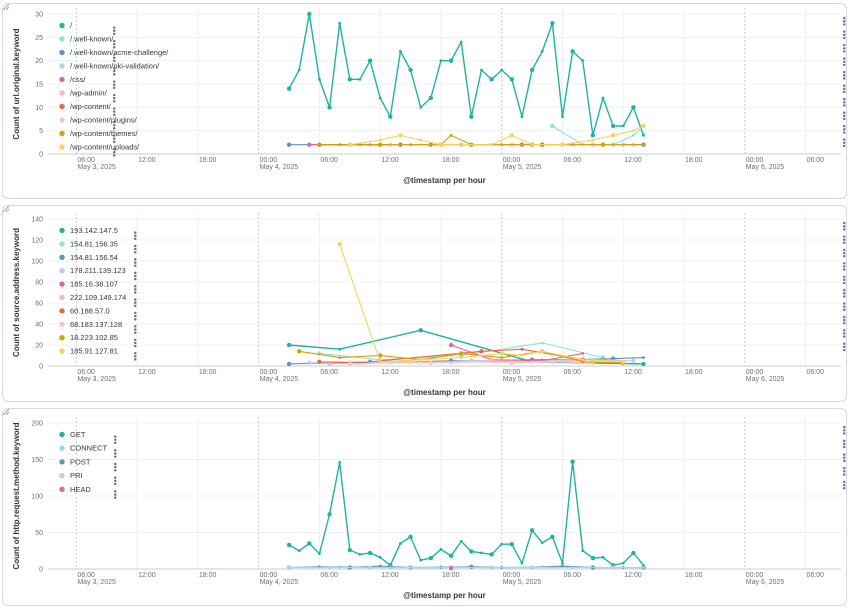  What do you see at coordinates (90, 310) in the screenshot?
I see `legend-label: 60.188.57.0` at bounding box center [90, 310].